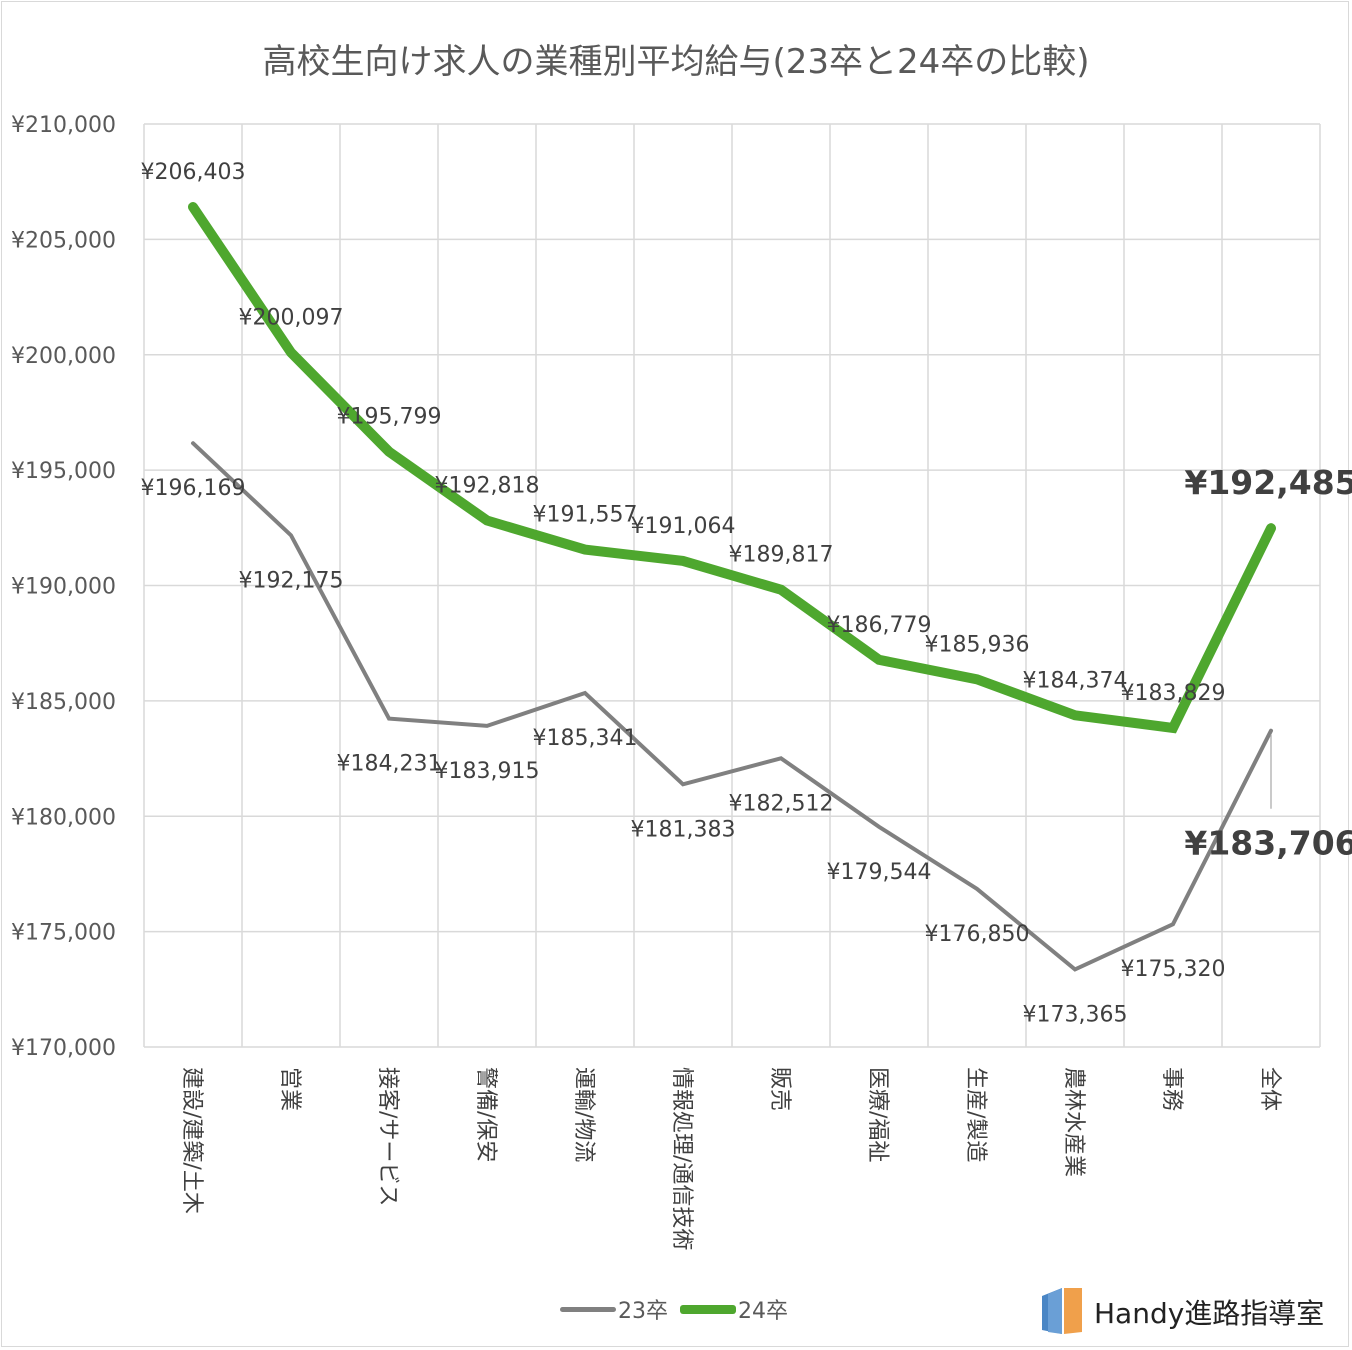  I want to click on x-category-label: 営業, so click(289, 1089).